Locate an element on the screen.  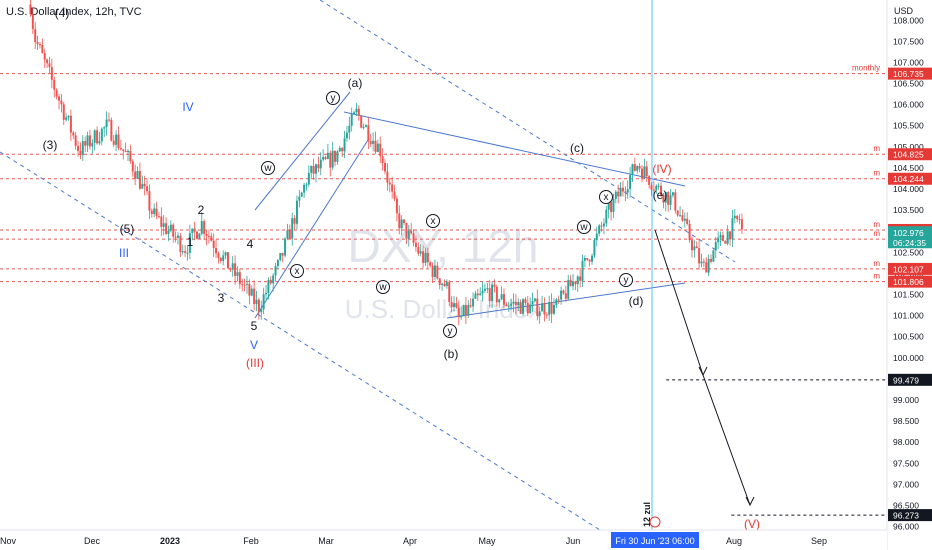
last-price-badge is located at coordinates (910, 237).